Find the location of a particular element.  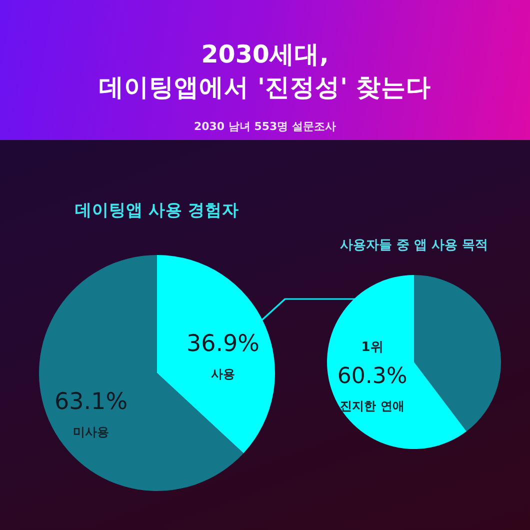

chart-title: 데이팅앱 사용 경험자 is located at coordinates (157, 210).